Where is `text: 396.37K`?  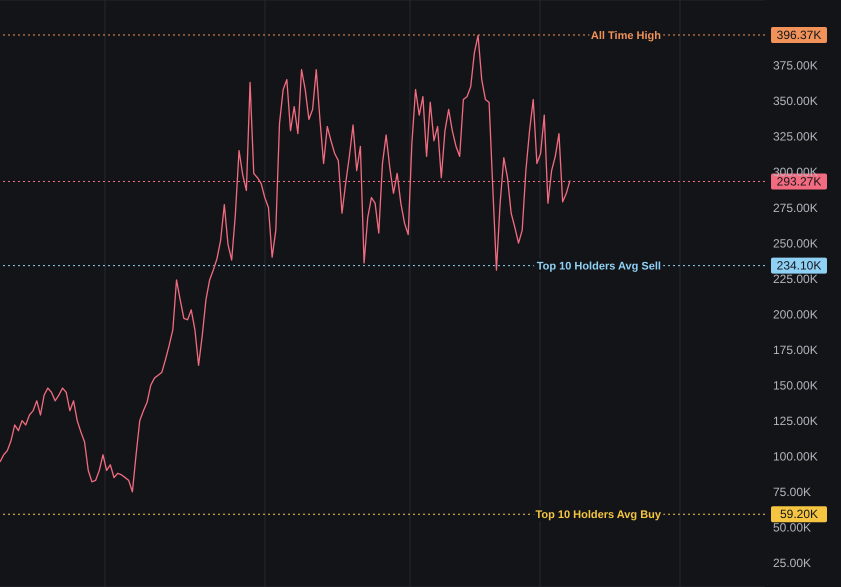
text: 396.37K is located at coordinates (799, 35).